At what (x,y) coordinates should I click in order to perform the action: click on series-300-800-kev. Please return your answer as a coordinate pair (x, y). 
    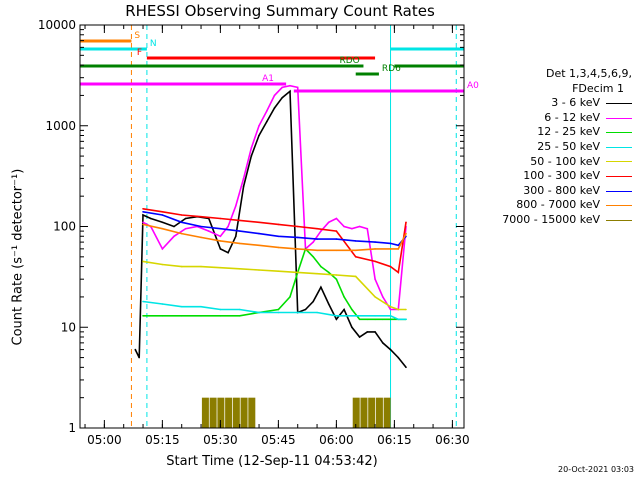
    Looking at the image, I should click on (274, 229).